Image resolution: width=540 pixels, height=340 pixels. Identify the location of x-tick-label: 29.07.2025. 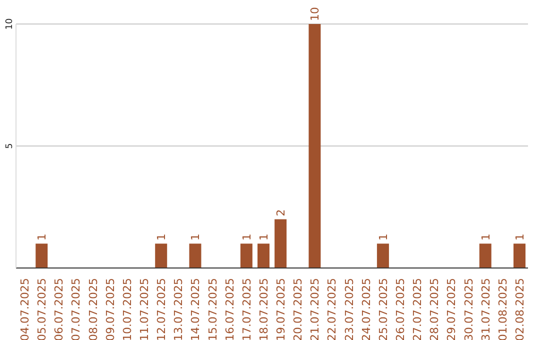
(451, 309).